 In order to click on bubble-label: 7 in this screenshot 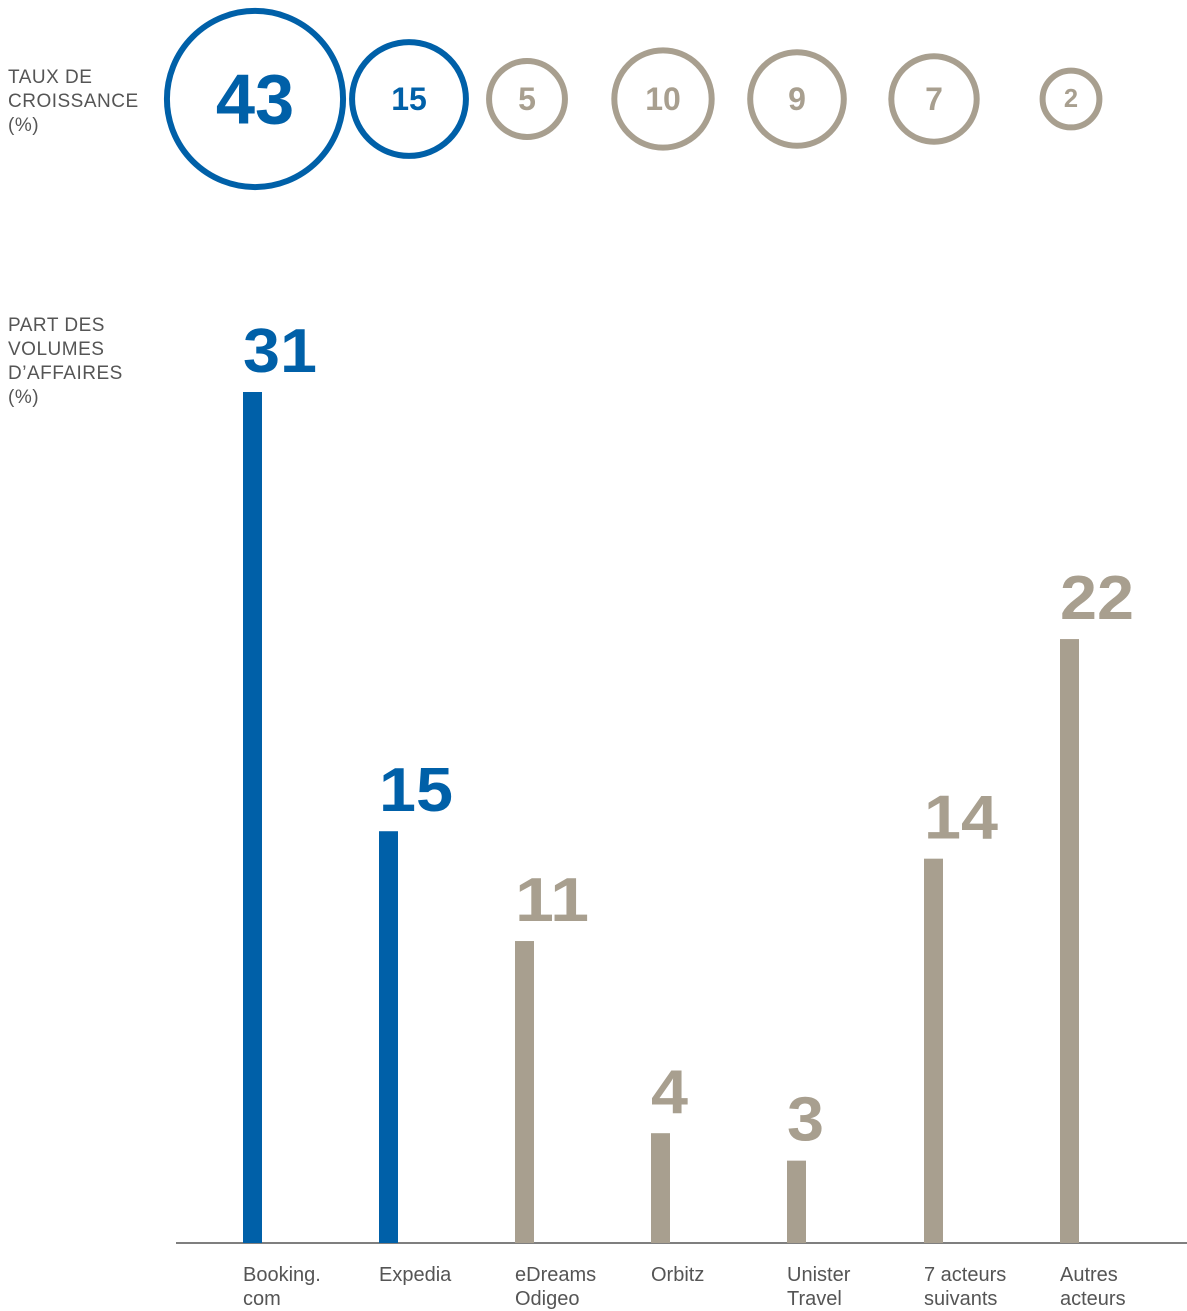, I will do `click(934, 99)`.